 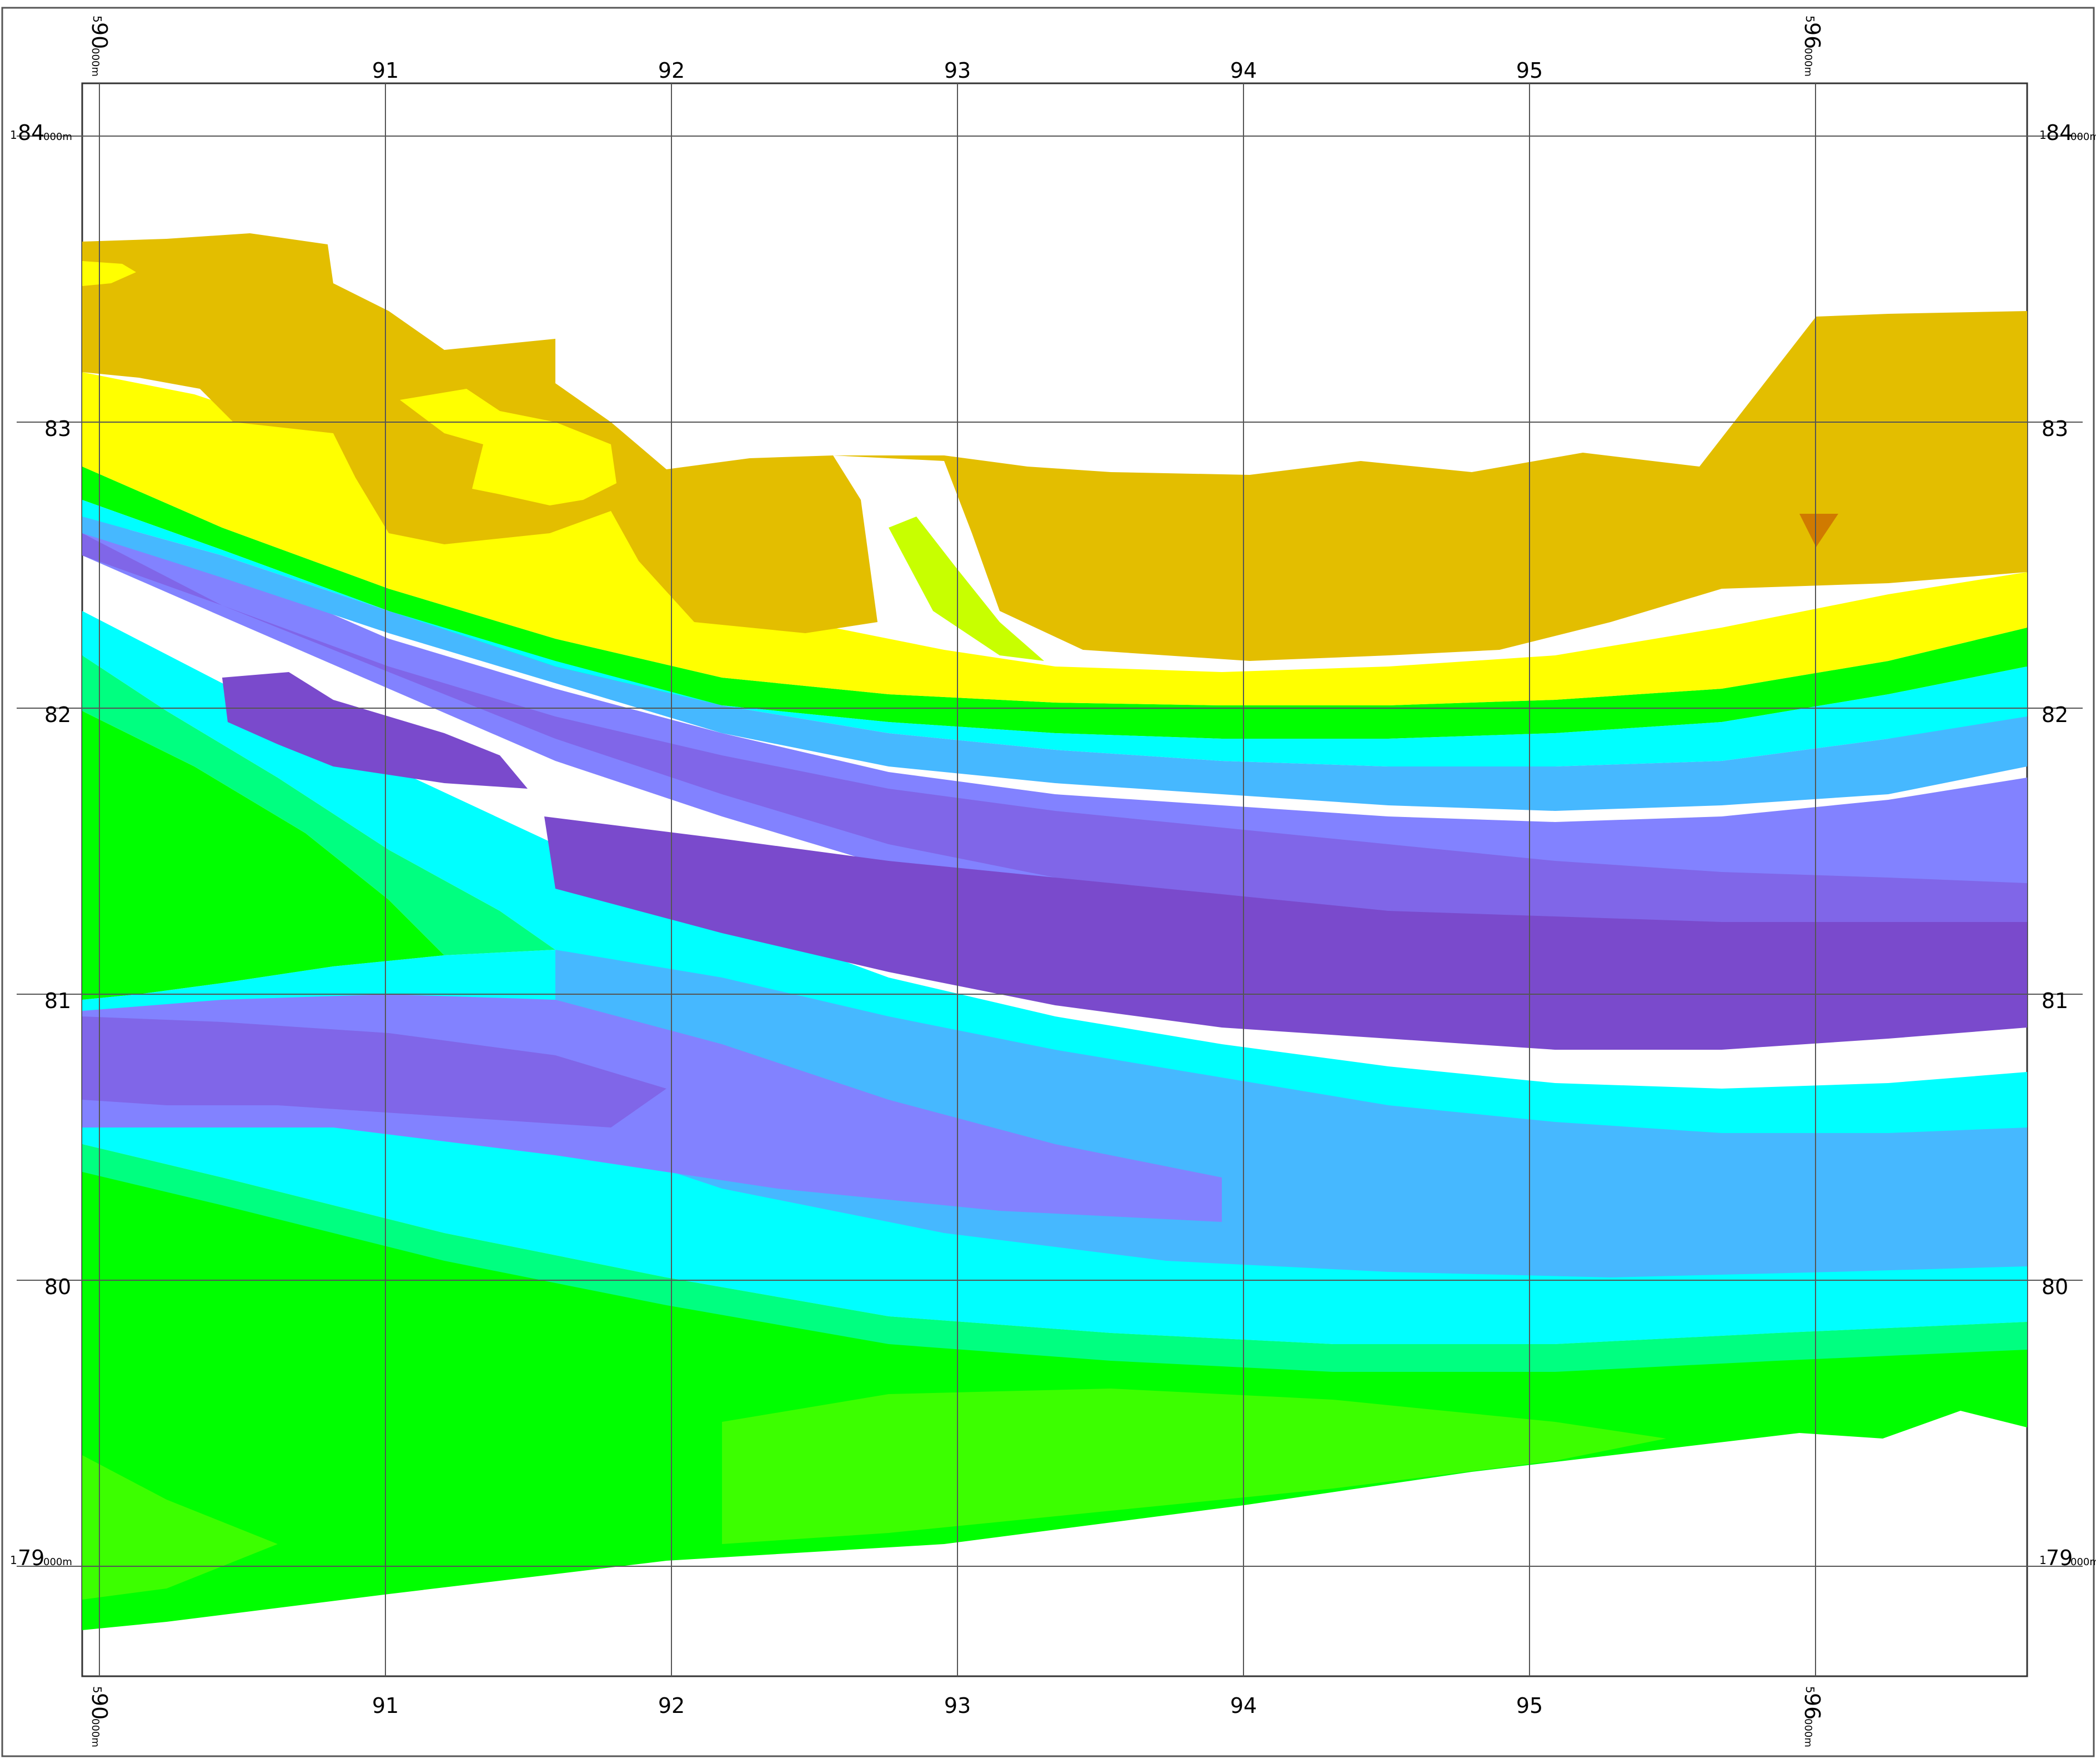 What do you see at coordinates (957, 70) in the screenshot?
I see `x-label-top-93: 93` at bounding box center [957, 70].